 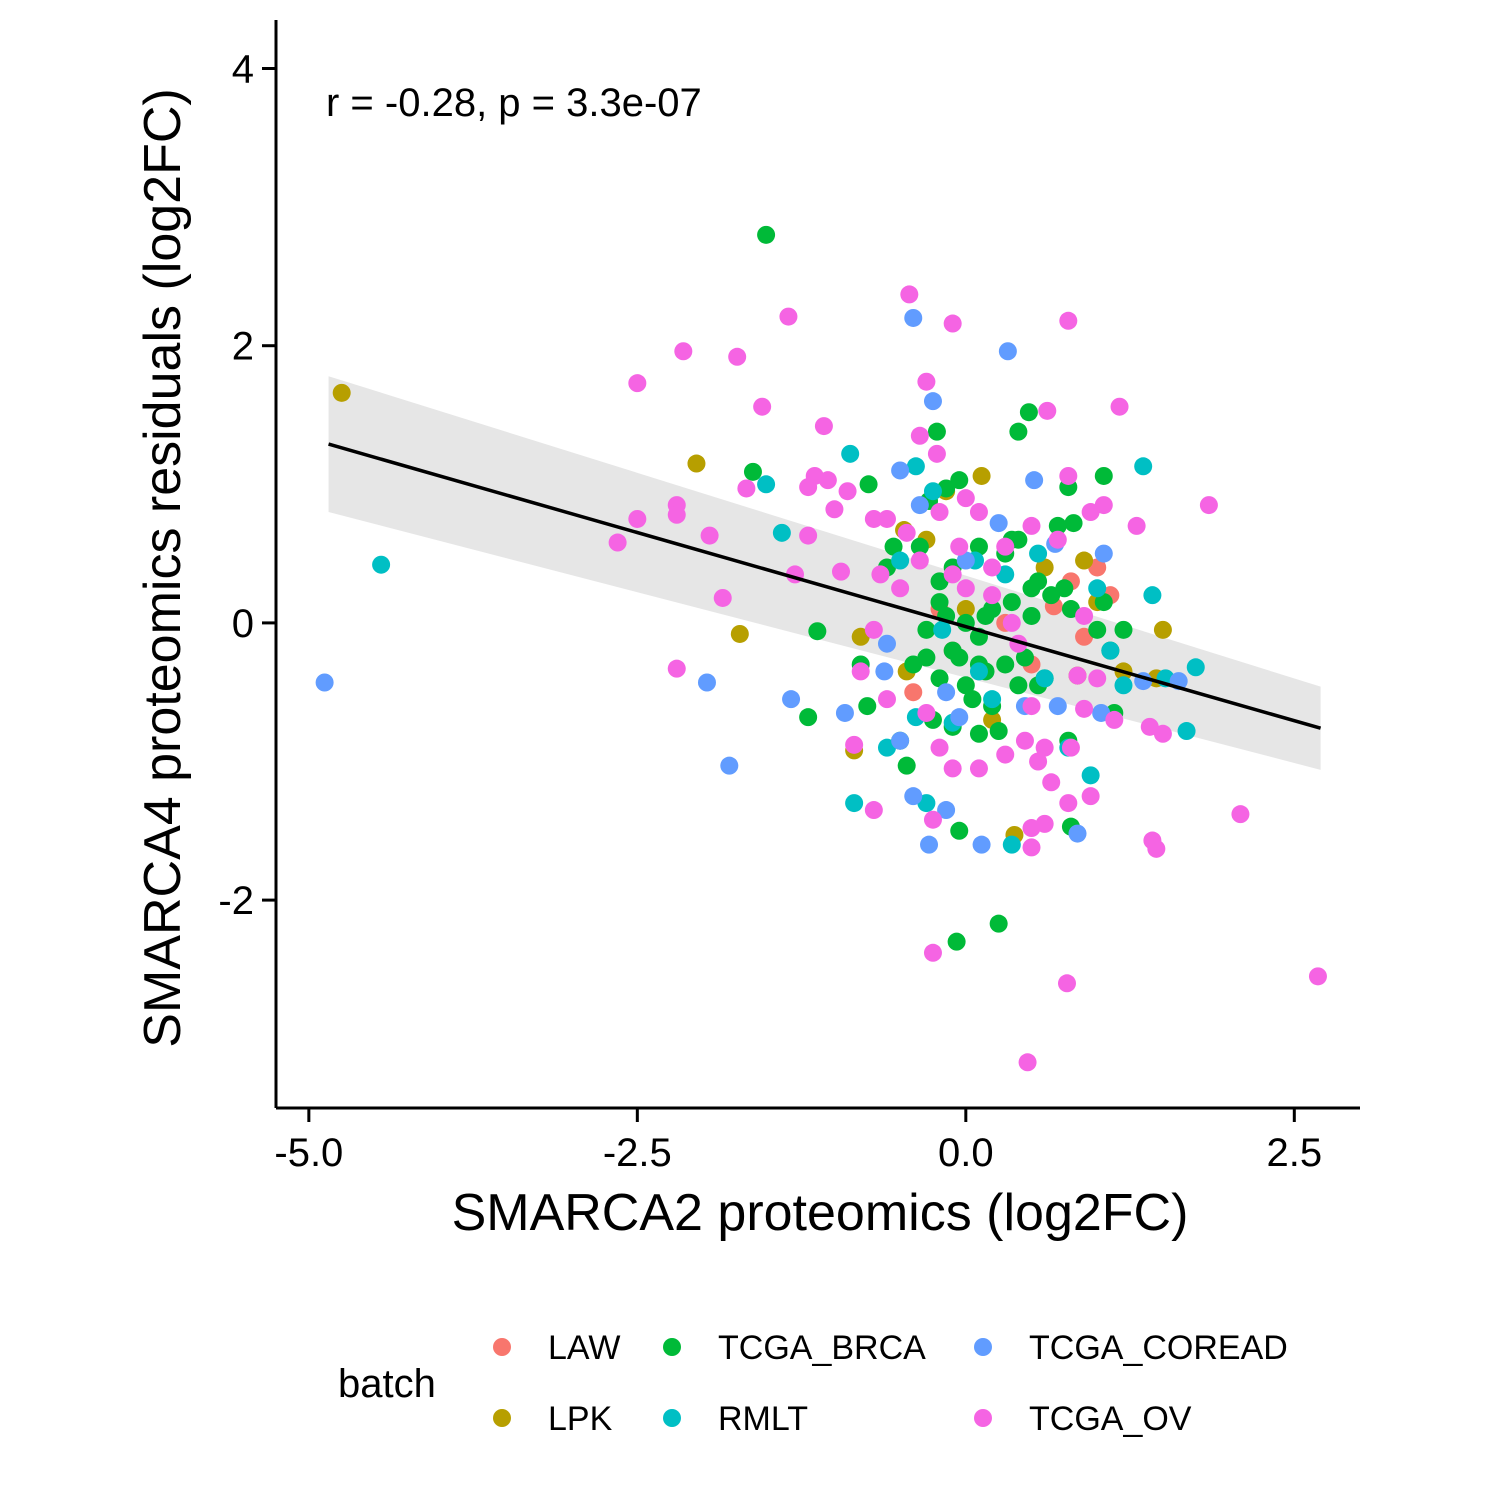 I want to click on legend-label: RMLT, so click(x=763, y=1419).